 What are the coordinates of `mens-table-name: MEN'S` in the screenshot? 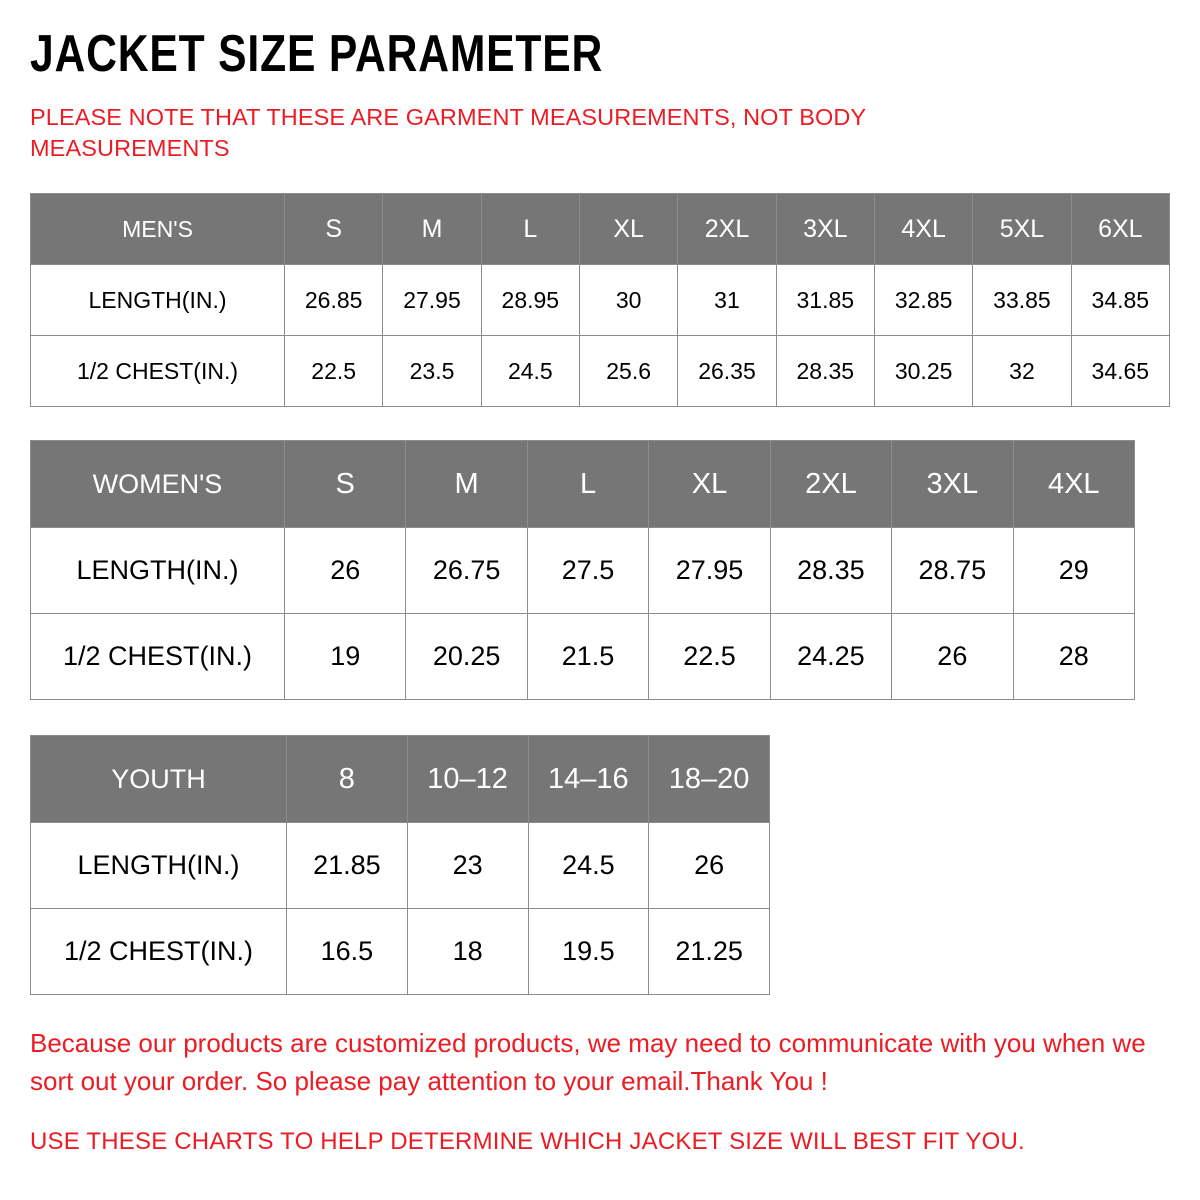 It's located at (157, 229).